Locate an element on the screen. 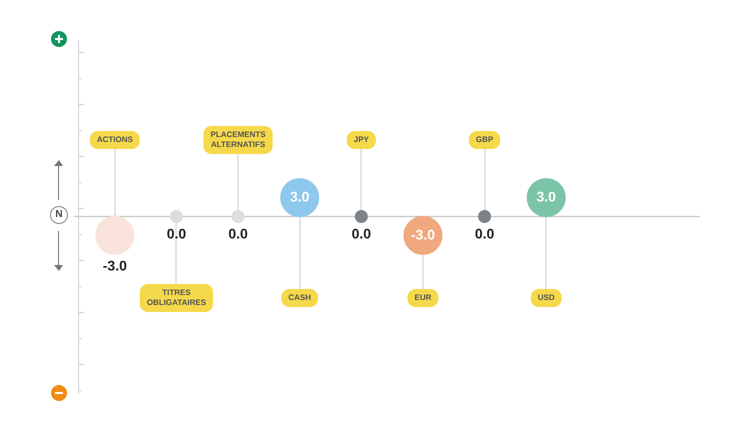 The width and height of the screenshot is (750, 430). x-tick-label: CASH is located at coordinates (300, 297).